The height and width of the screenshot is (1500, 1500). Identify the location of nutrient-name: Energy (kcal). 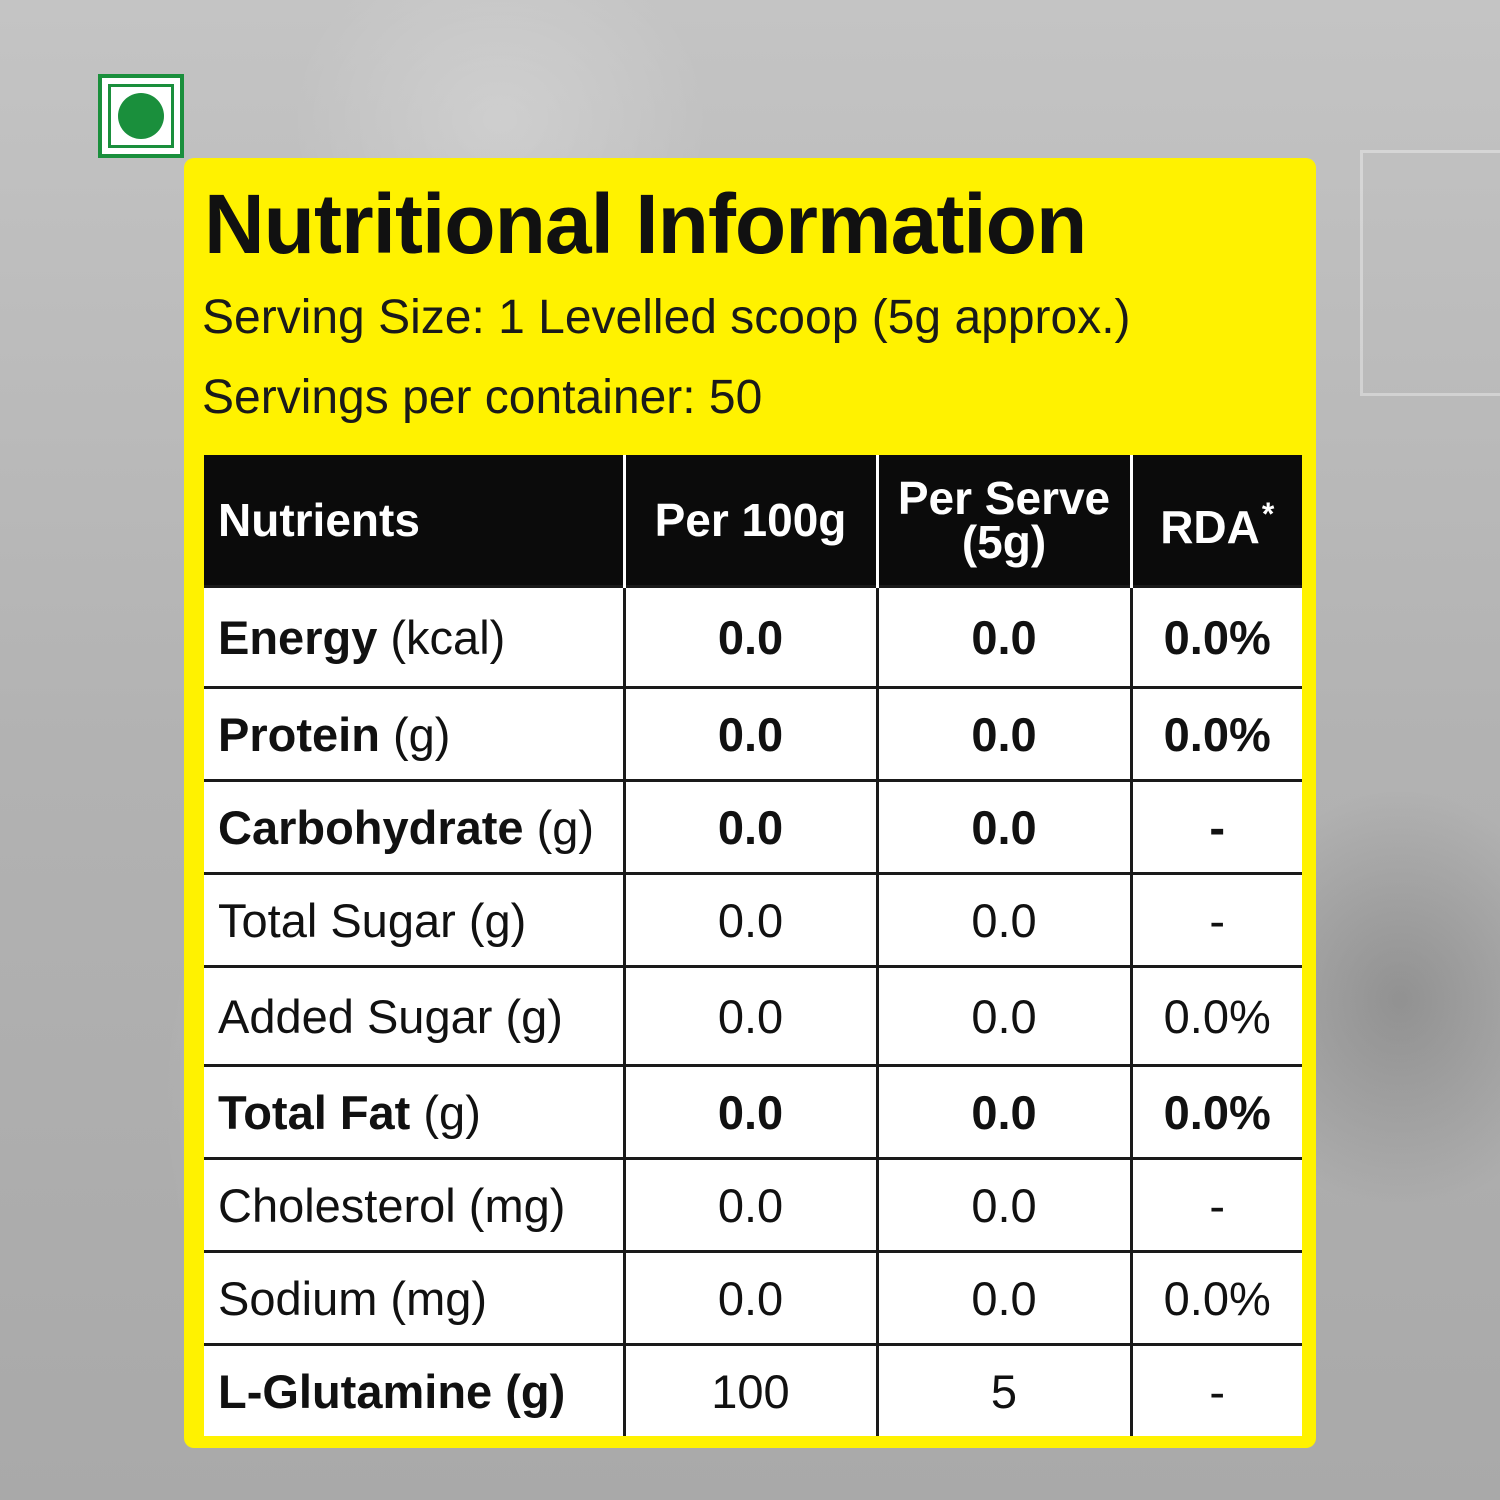
(414, 636).